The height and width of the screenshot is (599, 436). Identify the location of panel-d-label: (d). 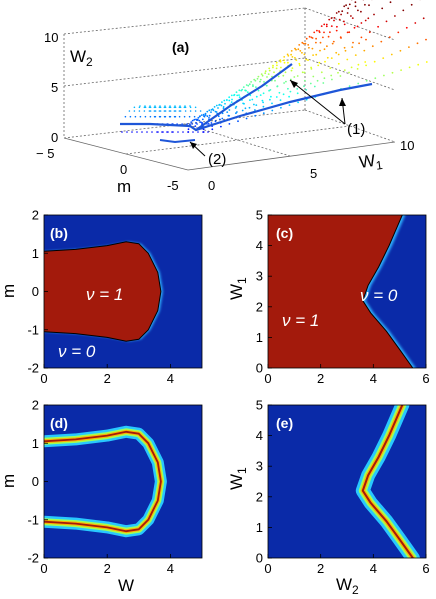
(59, 423).